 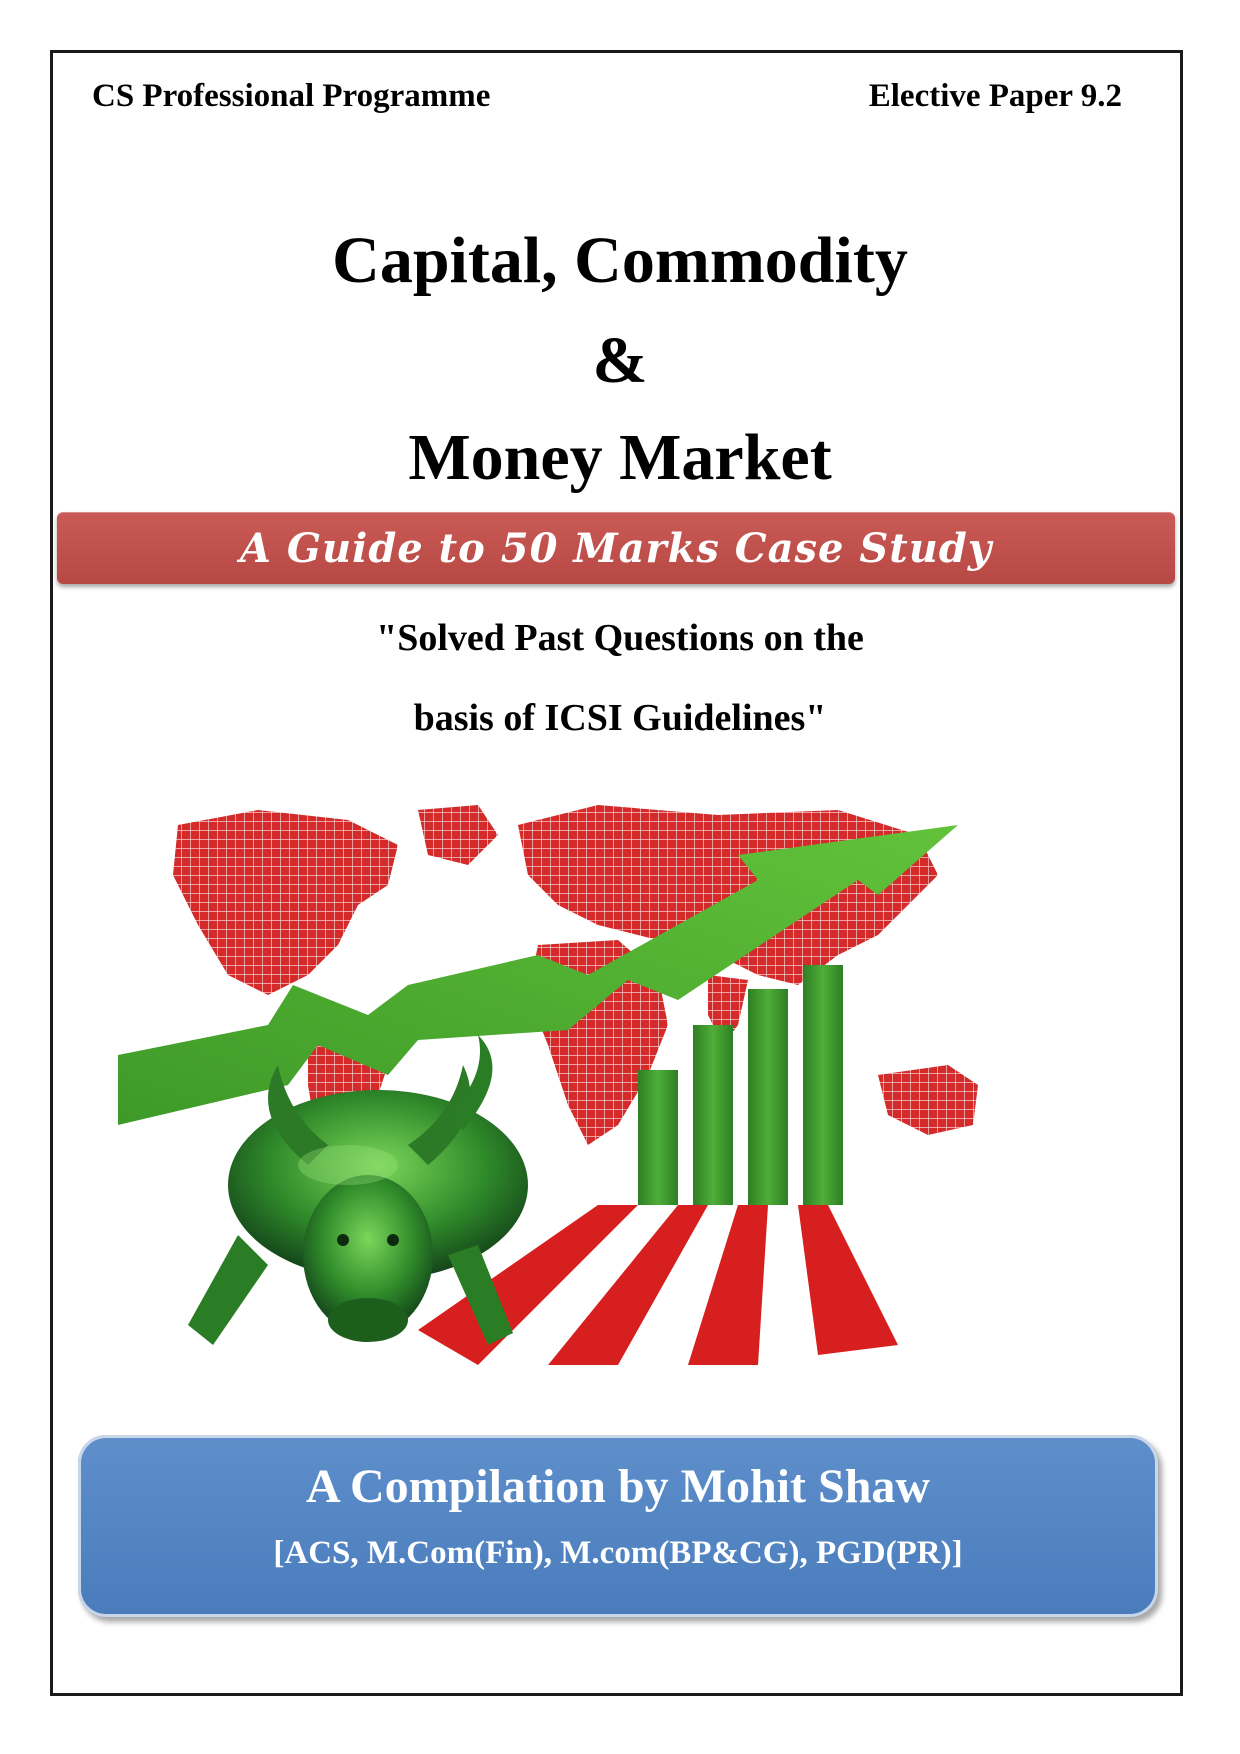 I want to click on author-name: A Compilation by Mohit Shaw, so click(x=618, y=1486).